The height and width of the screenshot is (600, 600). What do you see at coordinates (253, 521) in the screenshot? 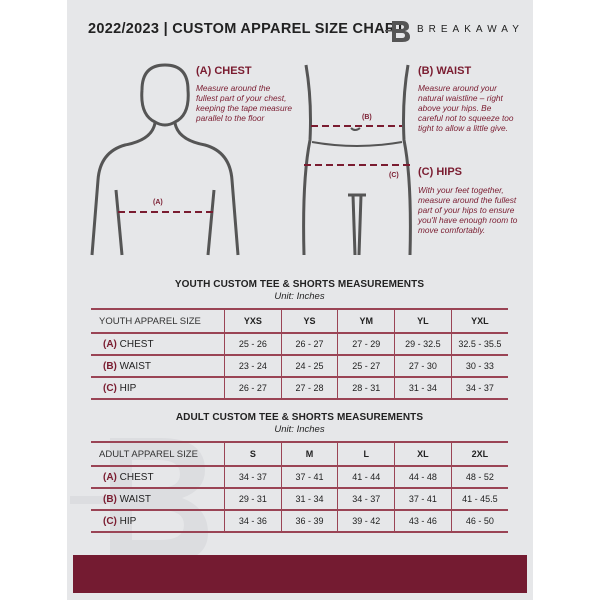
I see `measurement-value: 34 - 36` at bounding box center [253, 521].